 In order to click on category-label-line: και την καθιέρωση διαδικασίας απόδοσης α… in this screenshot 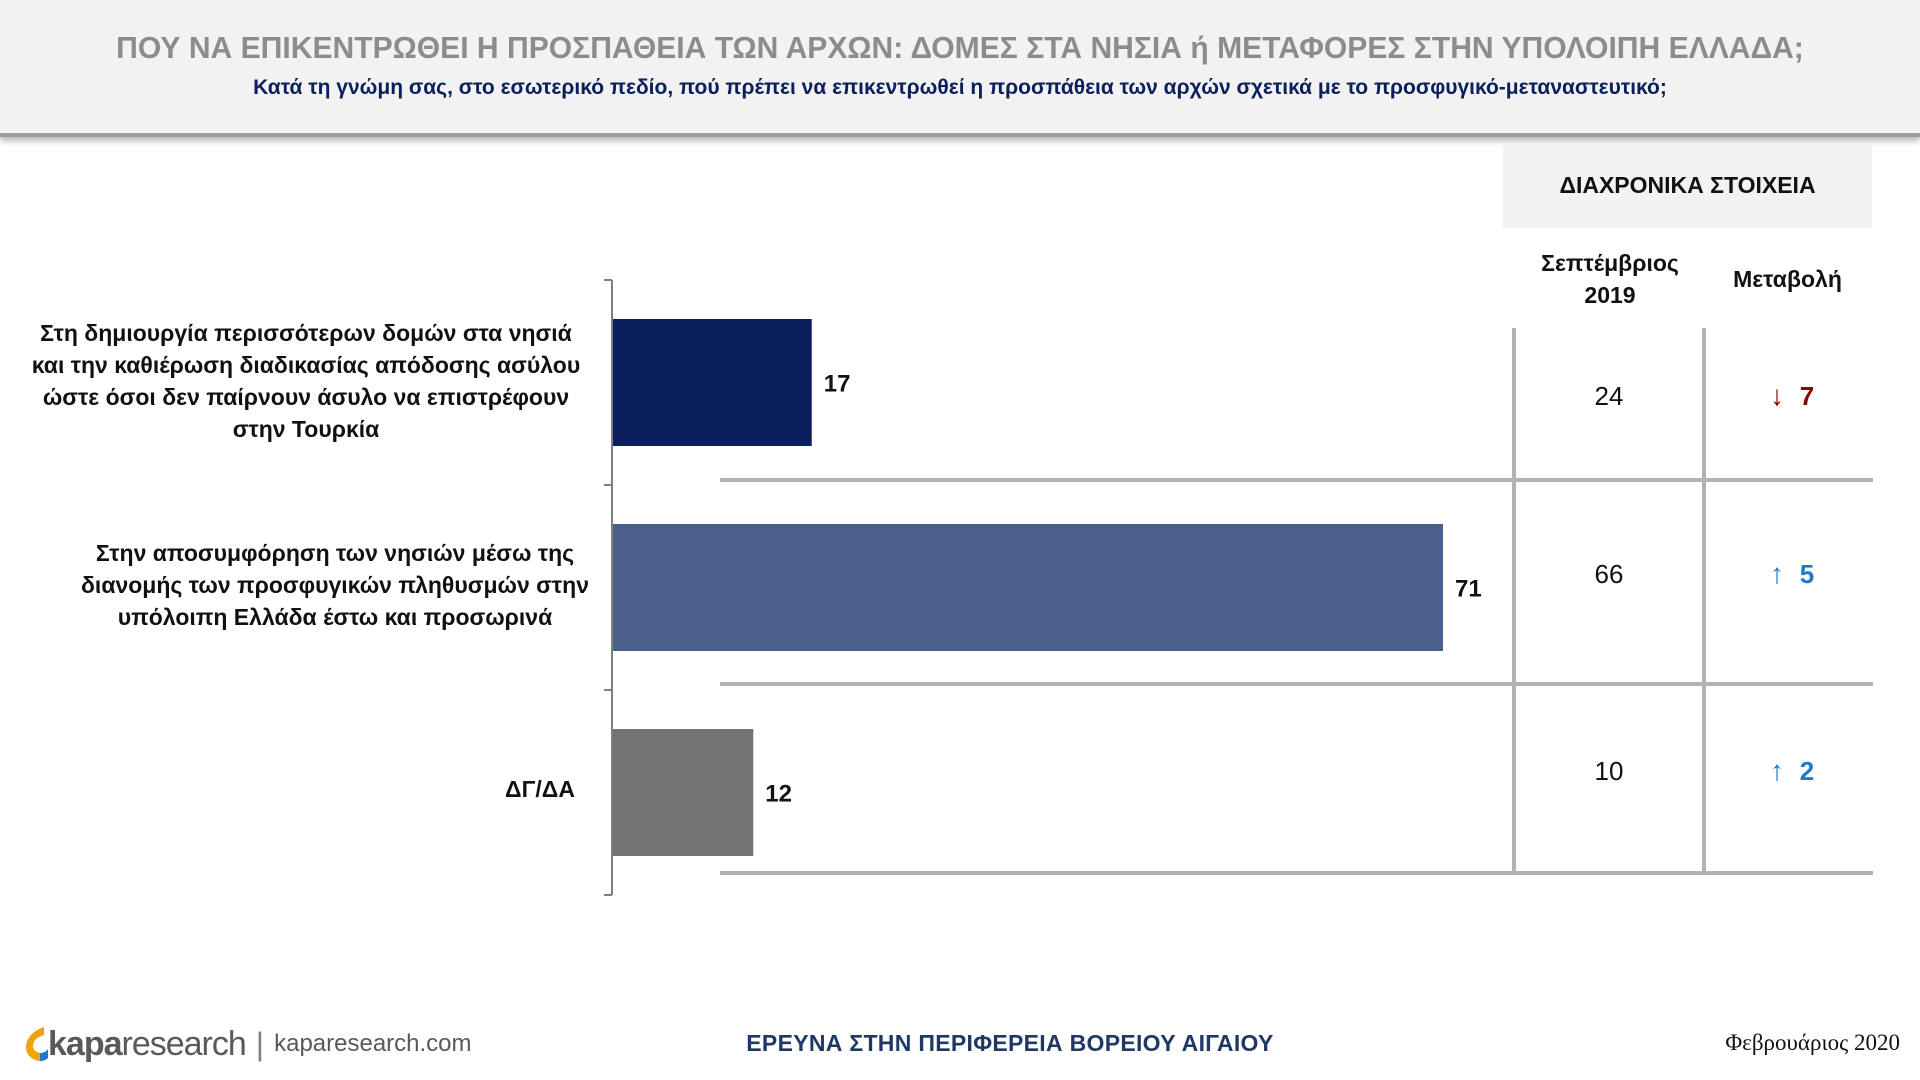, I will do `click(306, 365)`.